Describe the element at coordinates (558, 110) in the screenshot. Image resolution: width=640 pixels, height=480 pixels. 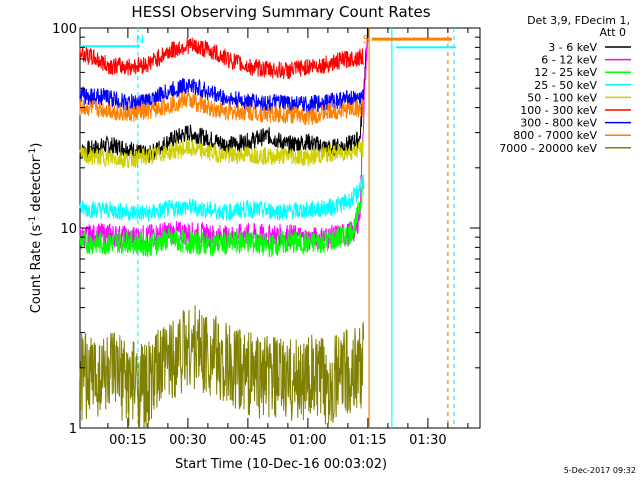
I see `legend-label-5: 100 - 300 keV` at that location.